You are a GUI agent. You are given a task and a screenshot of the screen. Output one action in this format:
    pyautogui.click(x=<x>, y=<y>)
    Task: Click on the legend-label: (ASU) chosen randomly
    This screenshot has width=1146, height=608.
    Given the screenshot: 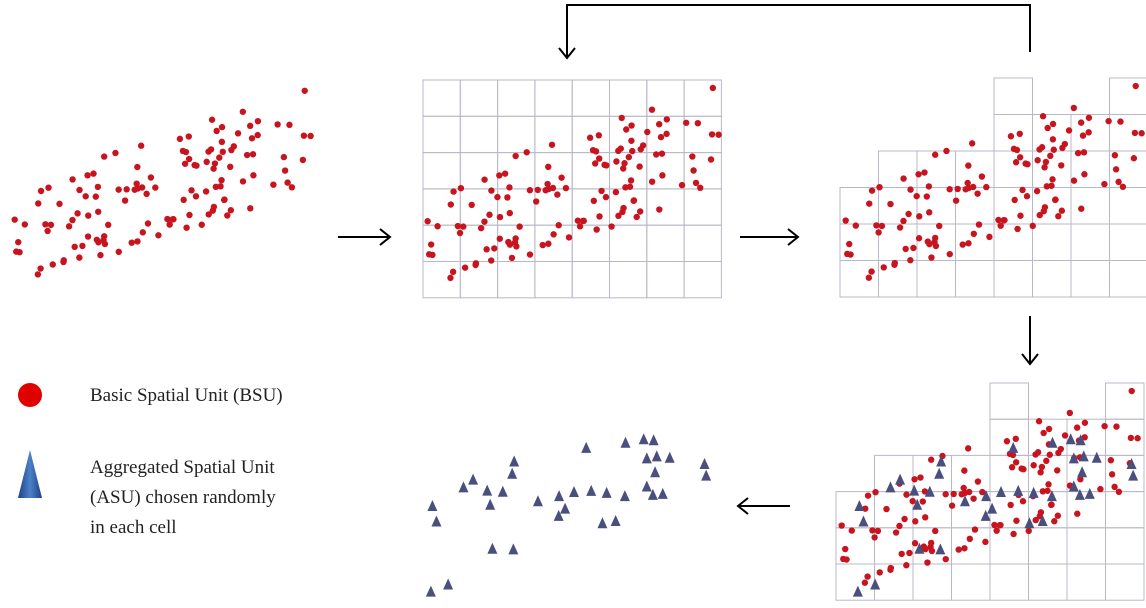 What is the action you would take?
    pyautogui.click(x=183, y=497)
    